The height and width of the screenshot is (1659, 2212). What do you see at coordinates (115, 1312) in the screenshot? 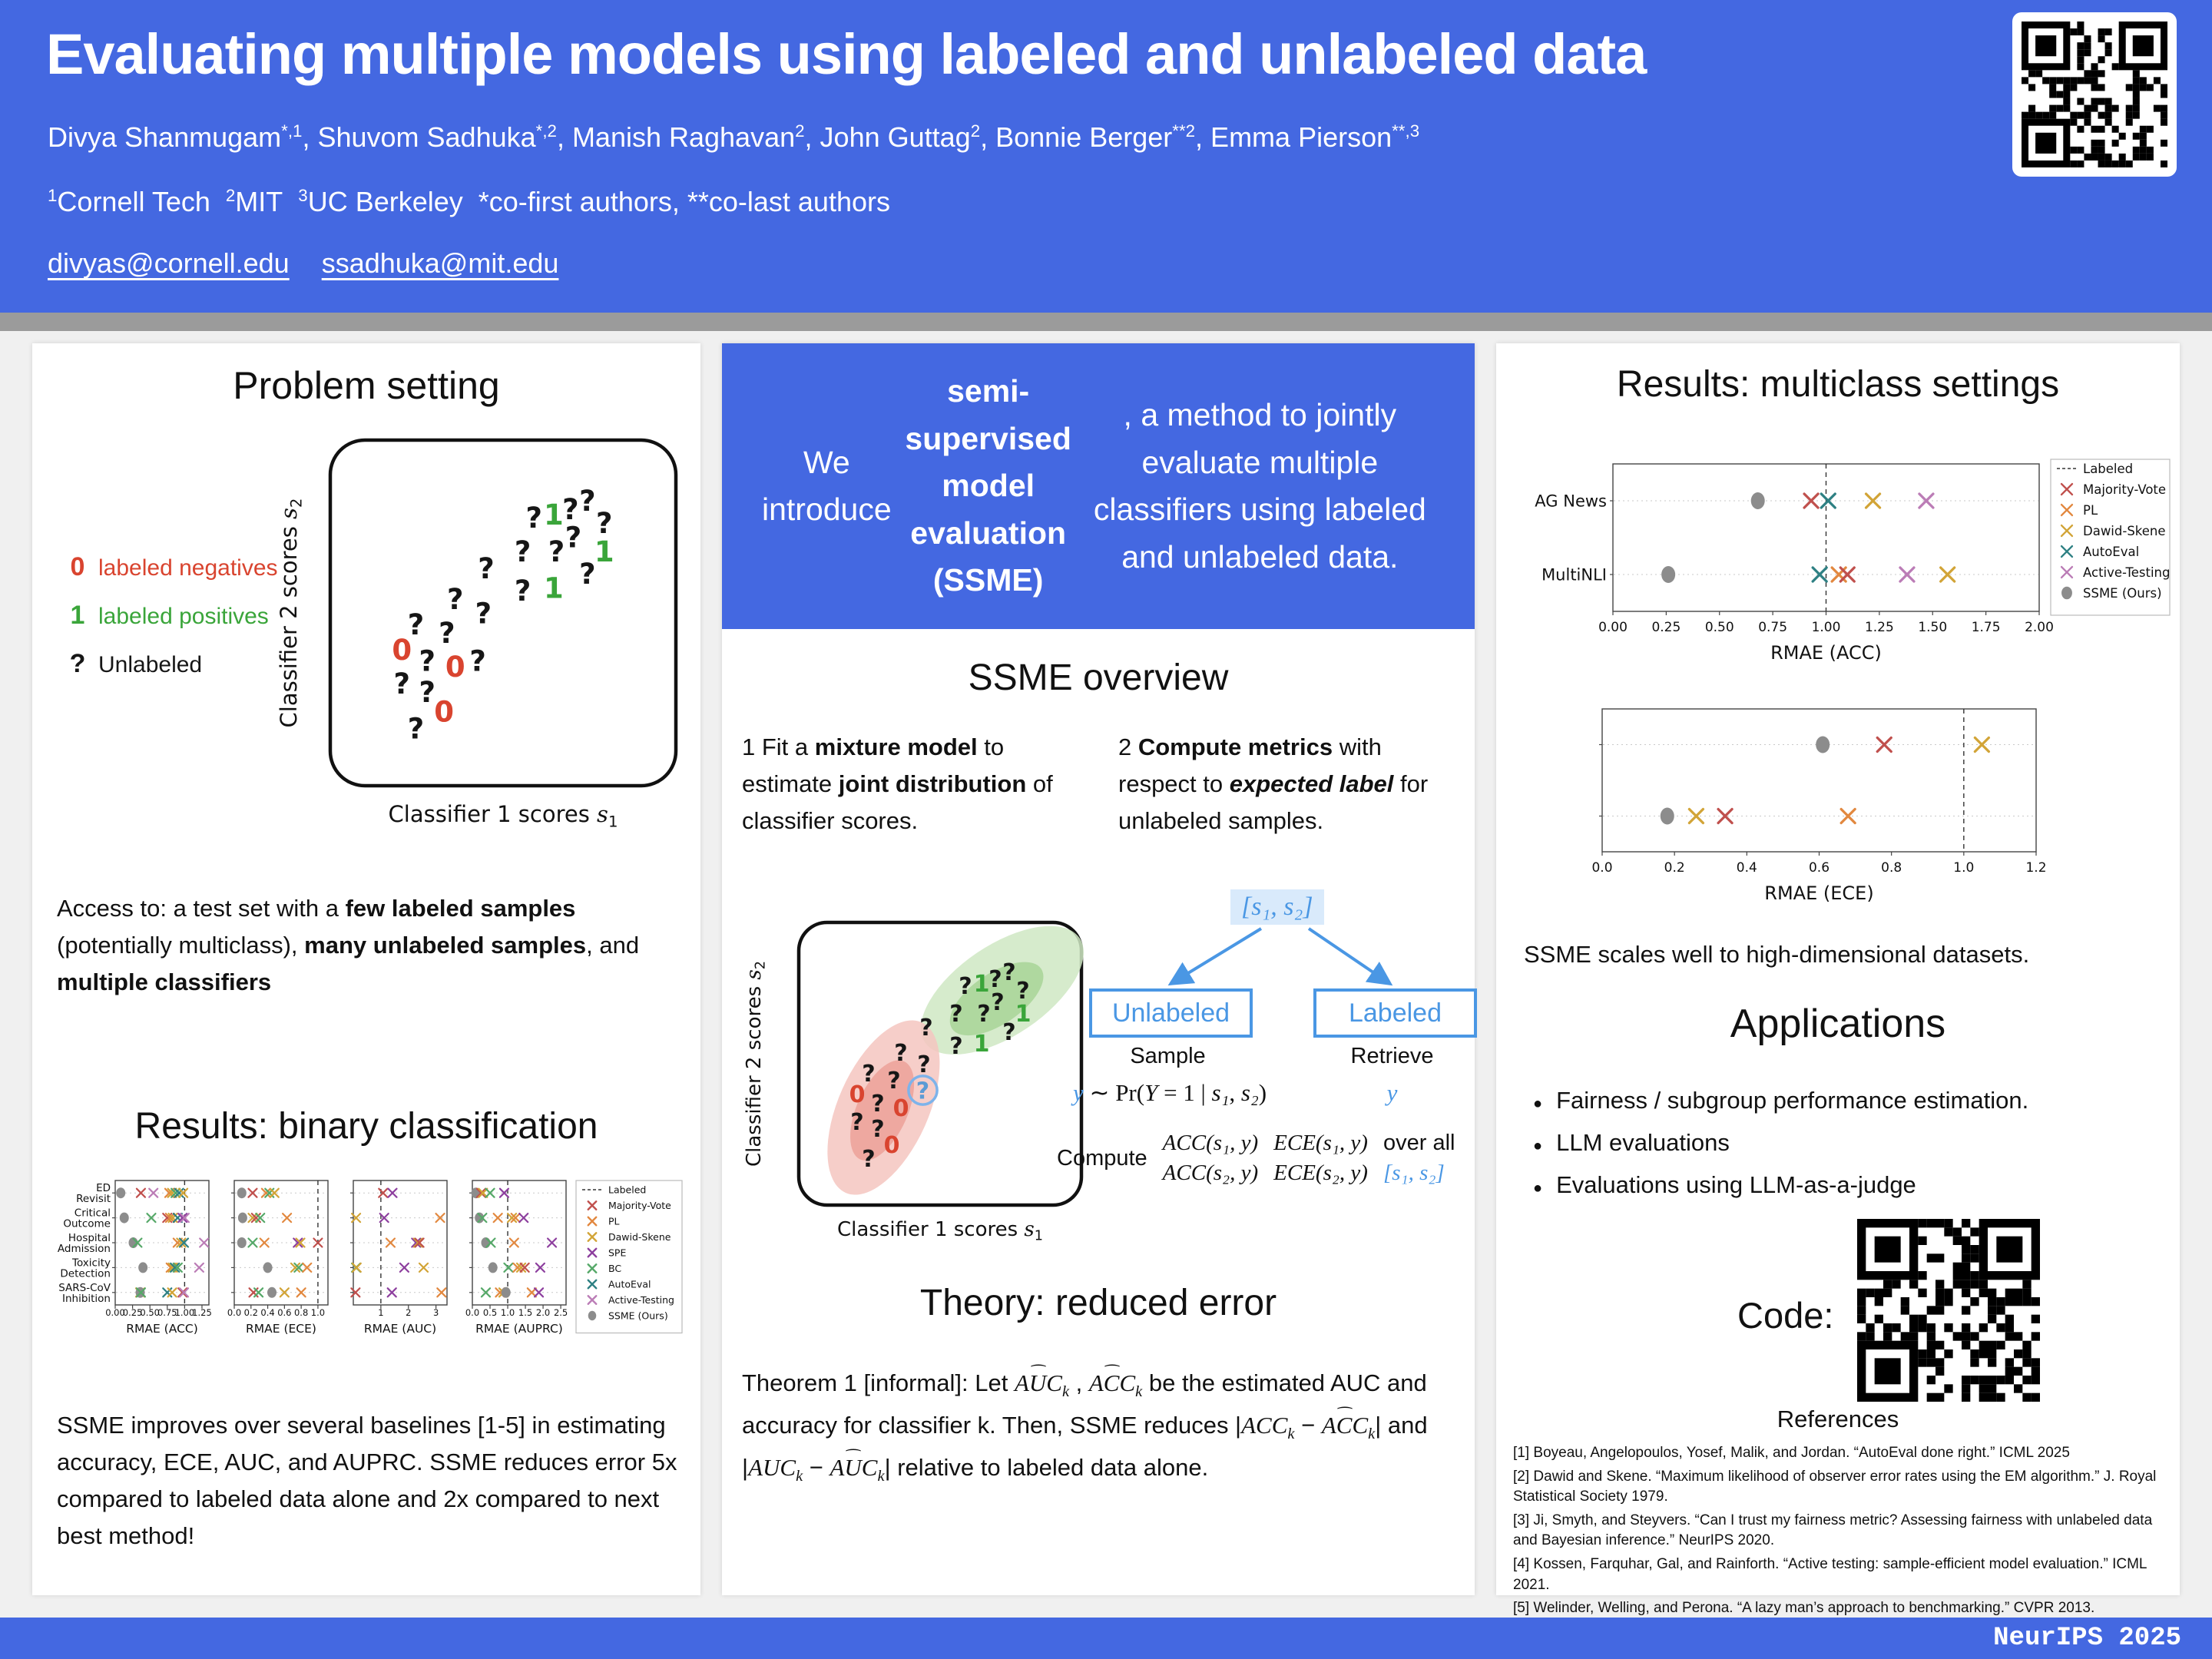
I see `svg-text: 0.00` at bounding box center [115, 1312].